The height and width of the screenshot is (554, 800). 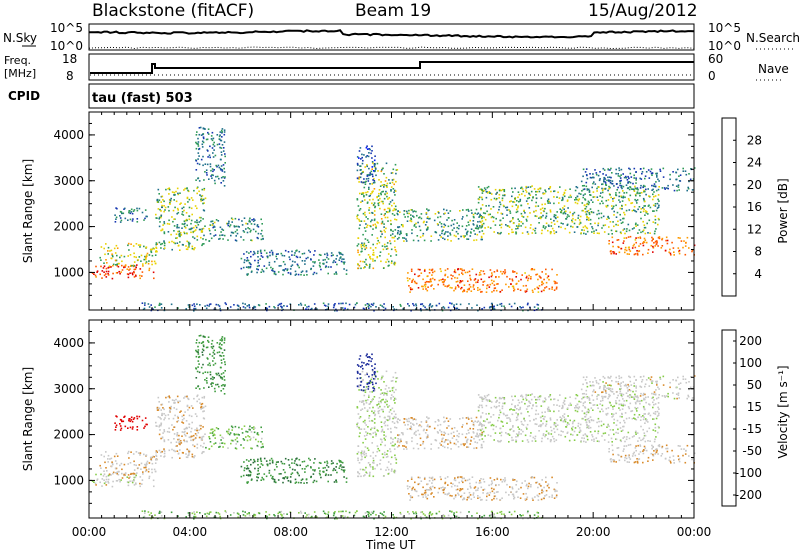 What do you see at coordinates (391, 34) in the screenshot?
I see `noise-sky-line` at bounding box center [391, 34].